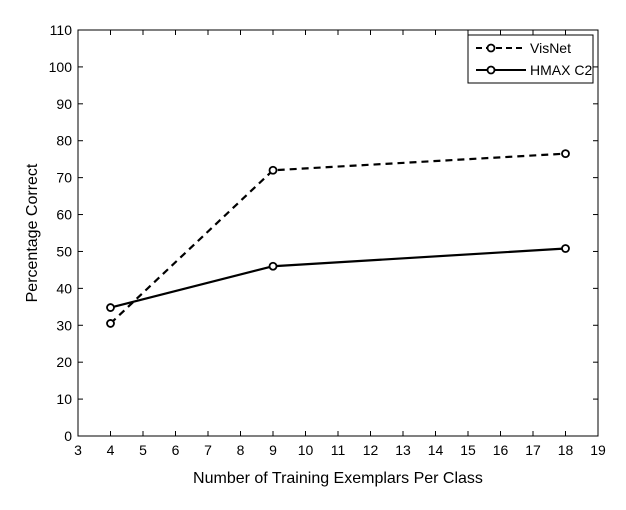  What do you see at coordinates (64, 399) in the screenshot?
I see `y-tick-label: 10` at bounding box center [64, 399].